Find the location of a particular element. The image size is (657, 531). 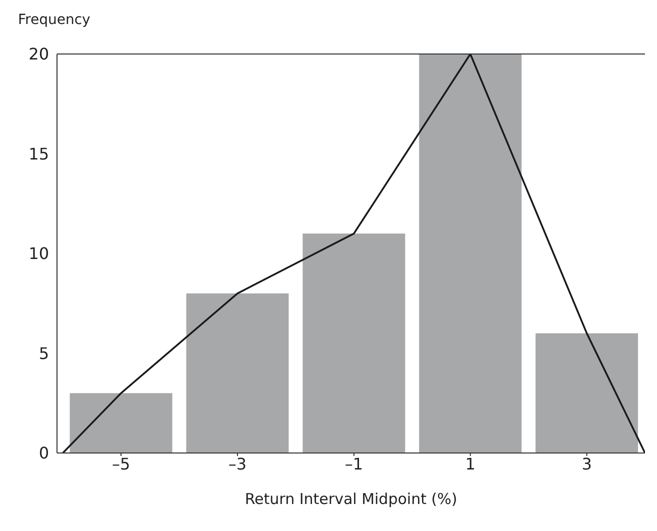

x-axis-title: Return Interval Midpoint (%) is located at coordinates (351, 499).